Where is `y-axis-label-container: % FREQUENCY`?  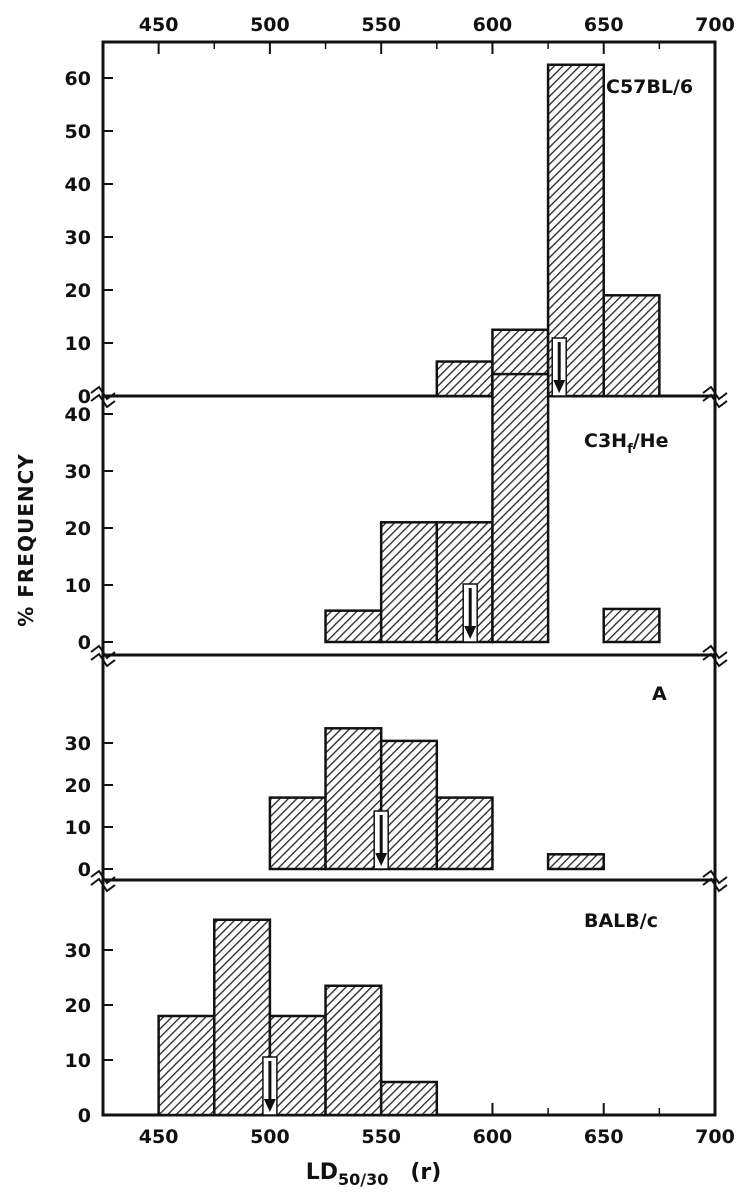
y-axis-label-container: % FREQUENCY is located at coordinates (26, 540).